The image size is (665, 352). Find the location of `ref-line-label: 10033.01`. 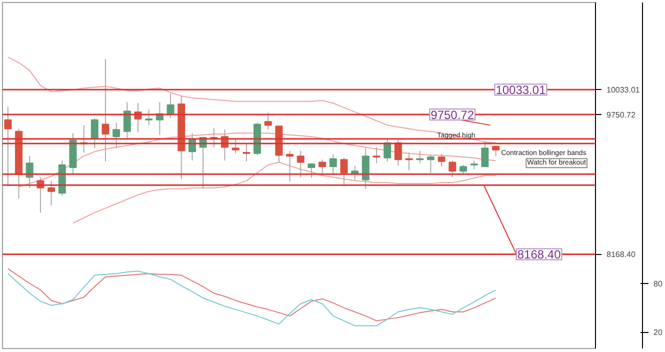

ref-line-label: 10033.01 is located at coordinates (521, 90).